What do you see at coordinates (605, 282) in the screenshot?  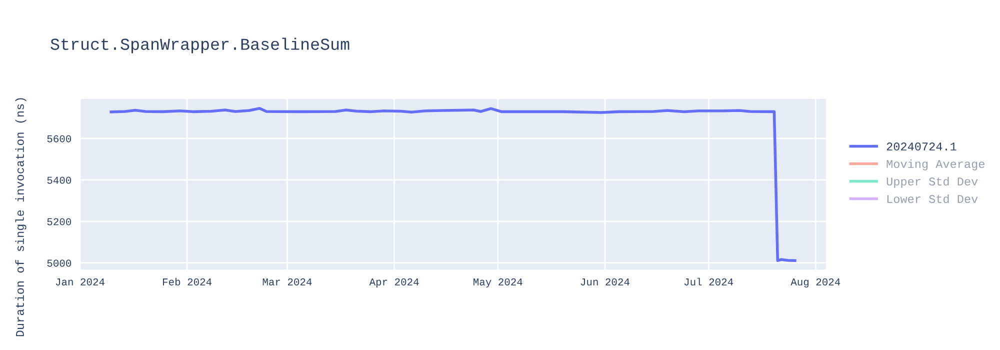 I see `x-tick-label: Jun 2024` at bounding box center [605, 282].